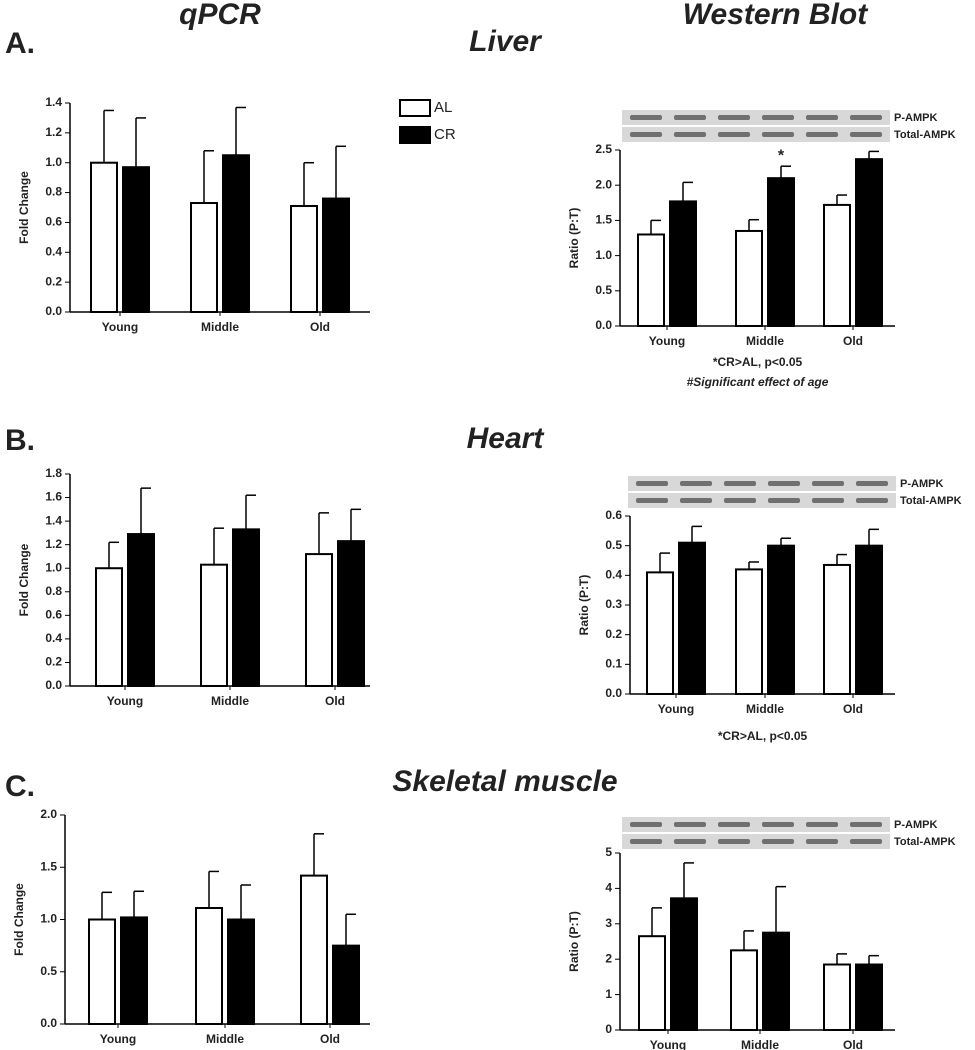 This screenshot has height=1050, width=975. Describe the element at coordinates (608, 958) in the screenshot. I see `y-tick-label: 2` at that location.